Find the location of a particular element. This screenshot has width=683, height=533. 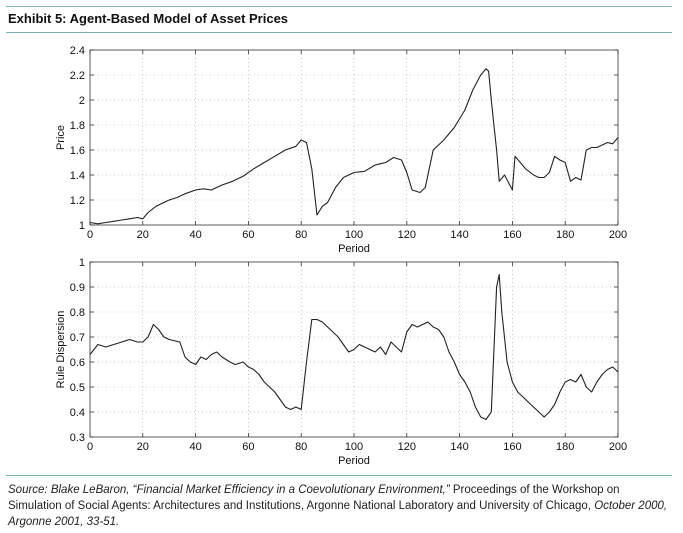

dispersion-ytick-label: 0.8 is located at coordinates (77, 313).